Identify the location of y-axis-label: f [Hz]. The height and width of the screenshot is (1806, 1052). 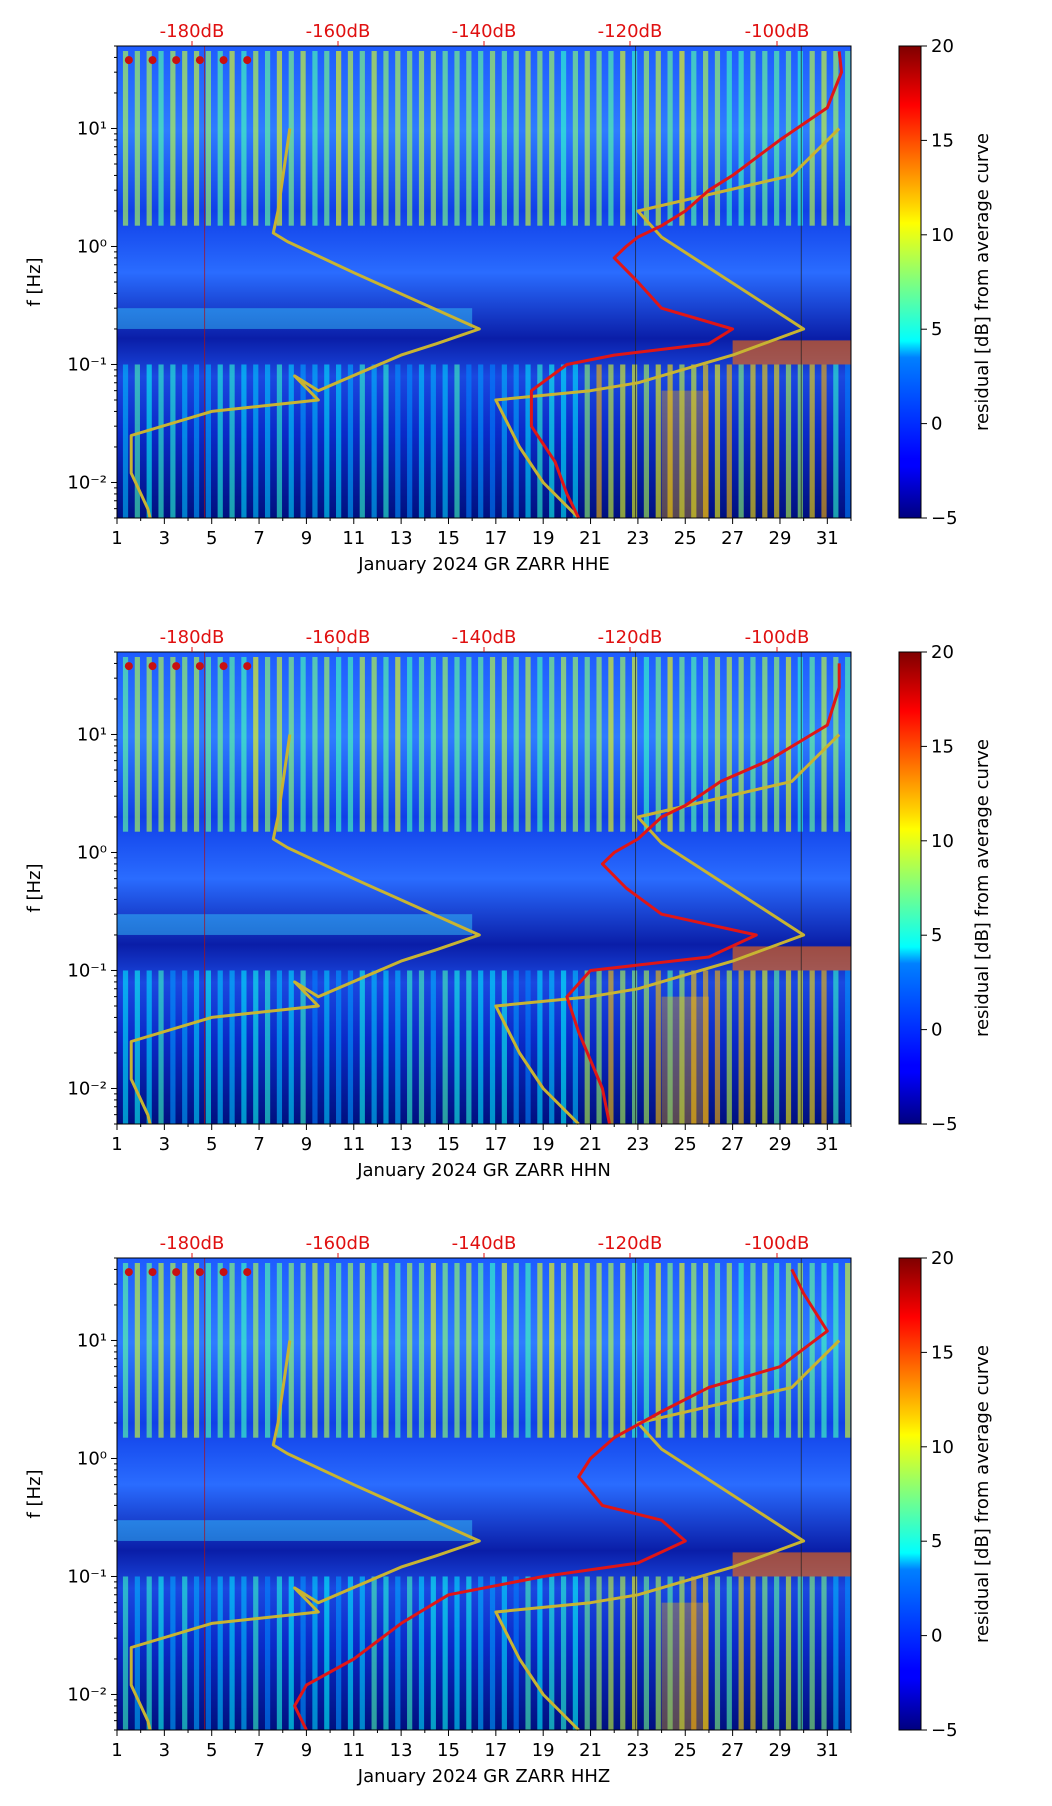
(34, 1493).